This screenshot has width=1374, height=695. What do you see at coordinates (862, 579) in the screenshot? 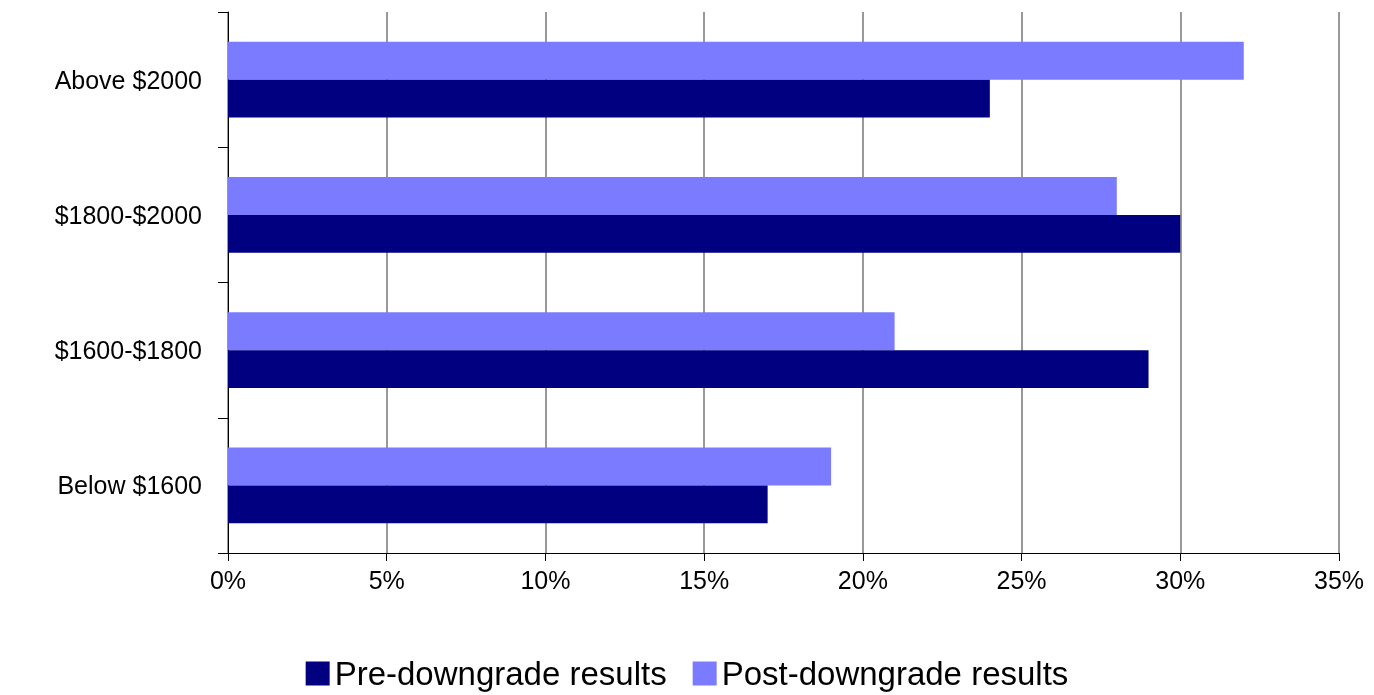
I see `x-tick-label: 20%` at bounding box center [862, 579].